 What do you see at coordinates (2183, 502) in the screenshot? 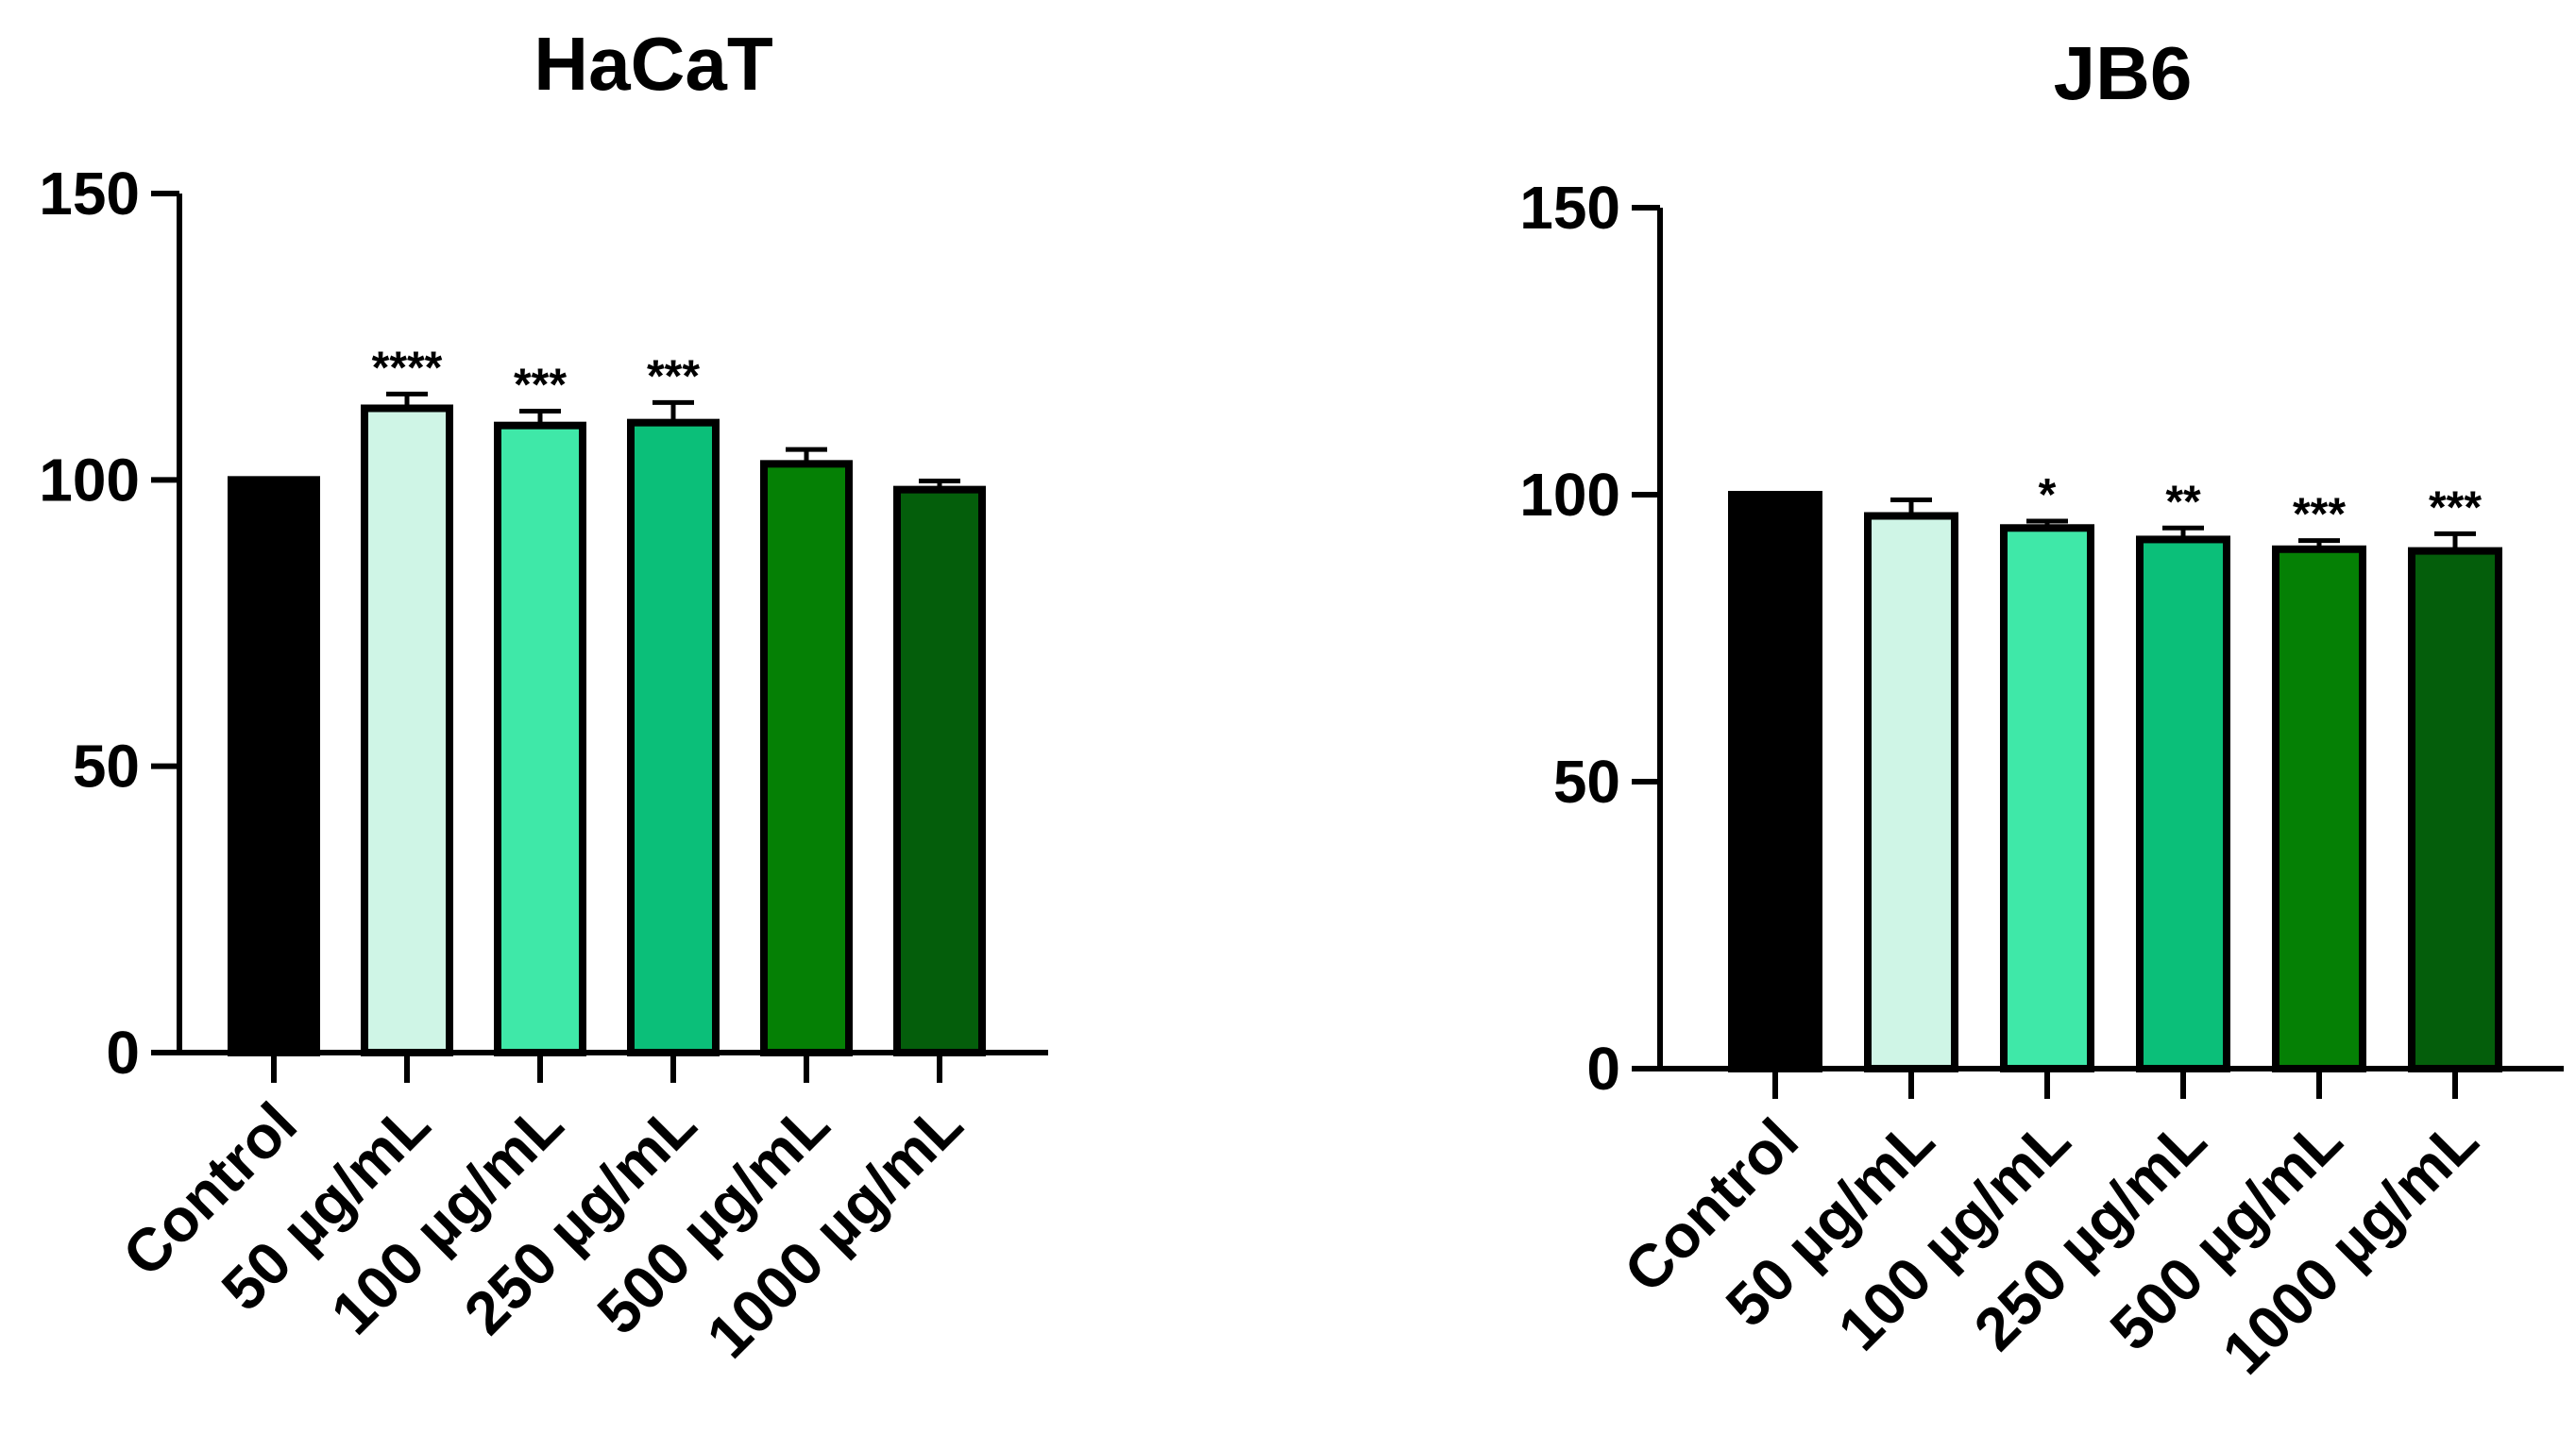
I see `significance-label: **` at bounding box center [2183, 502].